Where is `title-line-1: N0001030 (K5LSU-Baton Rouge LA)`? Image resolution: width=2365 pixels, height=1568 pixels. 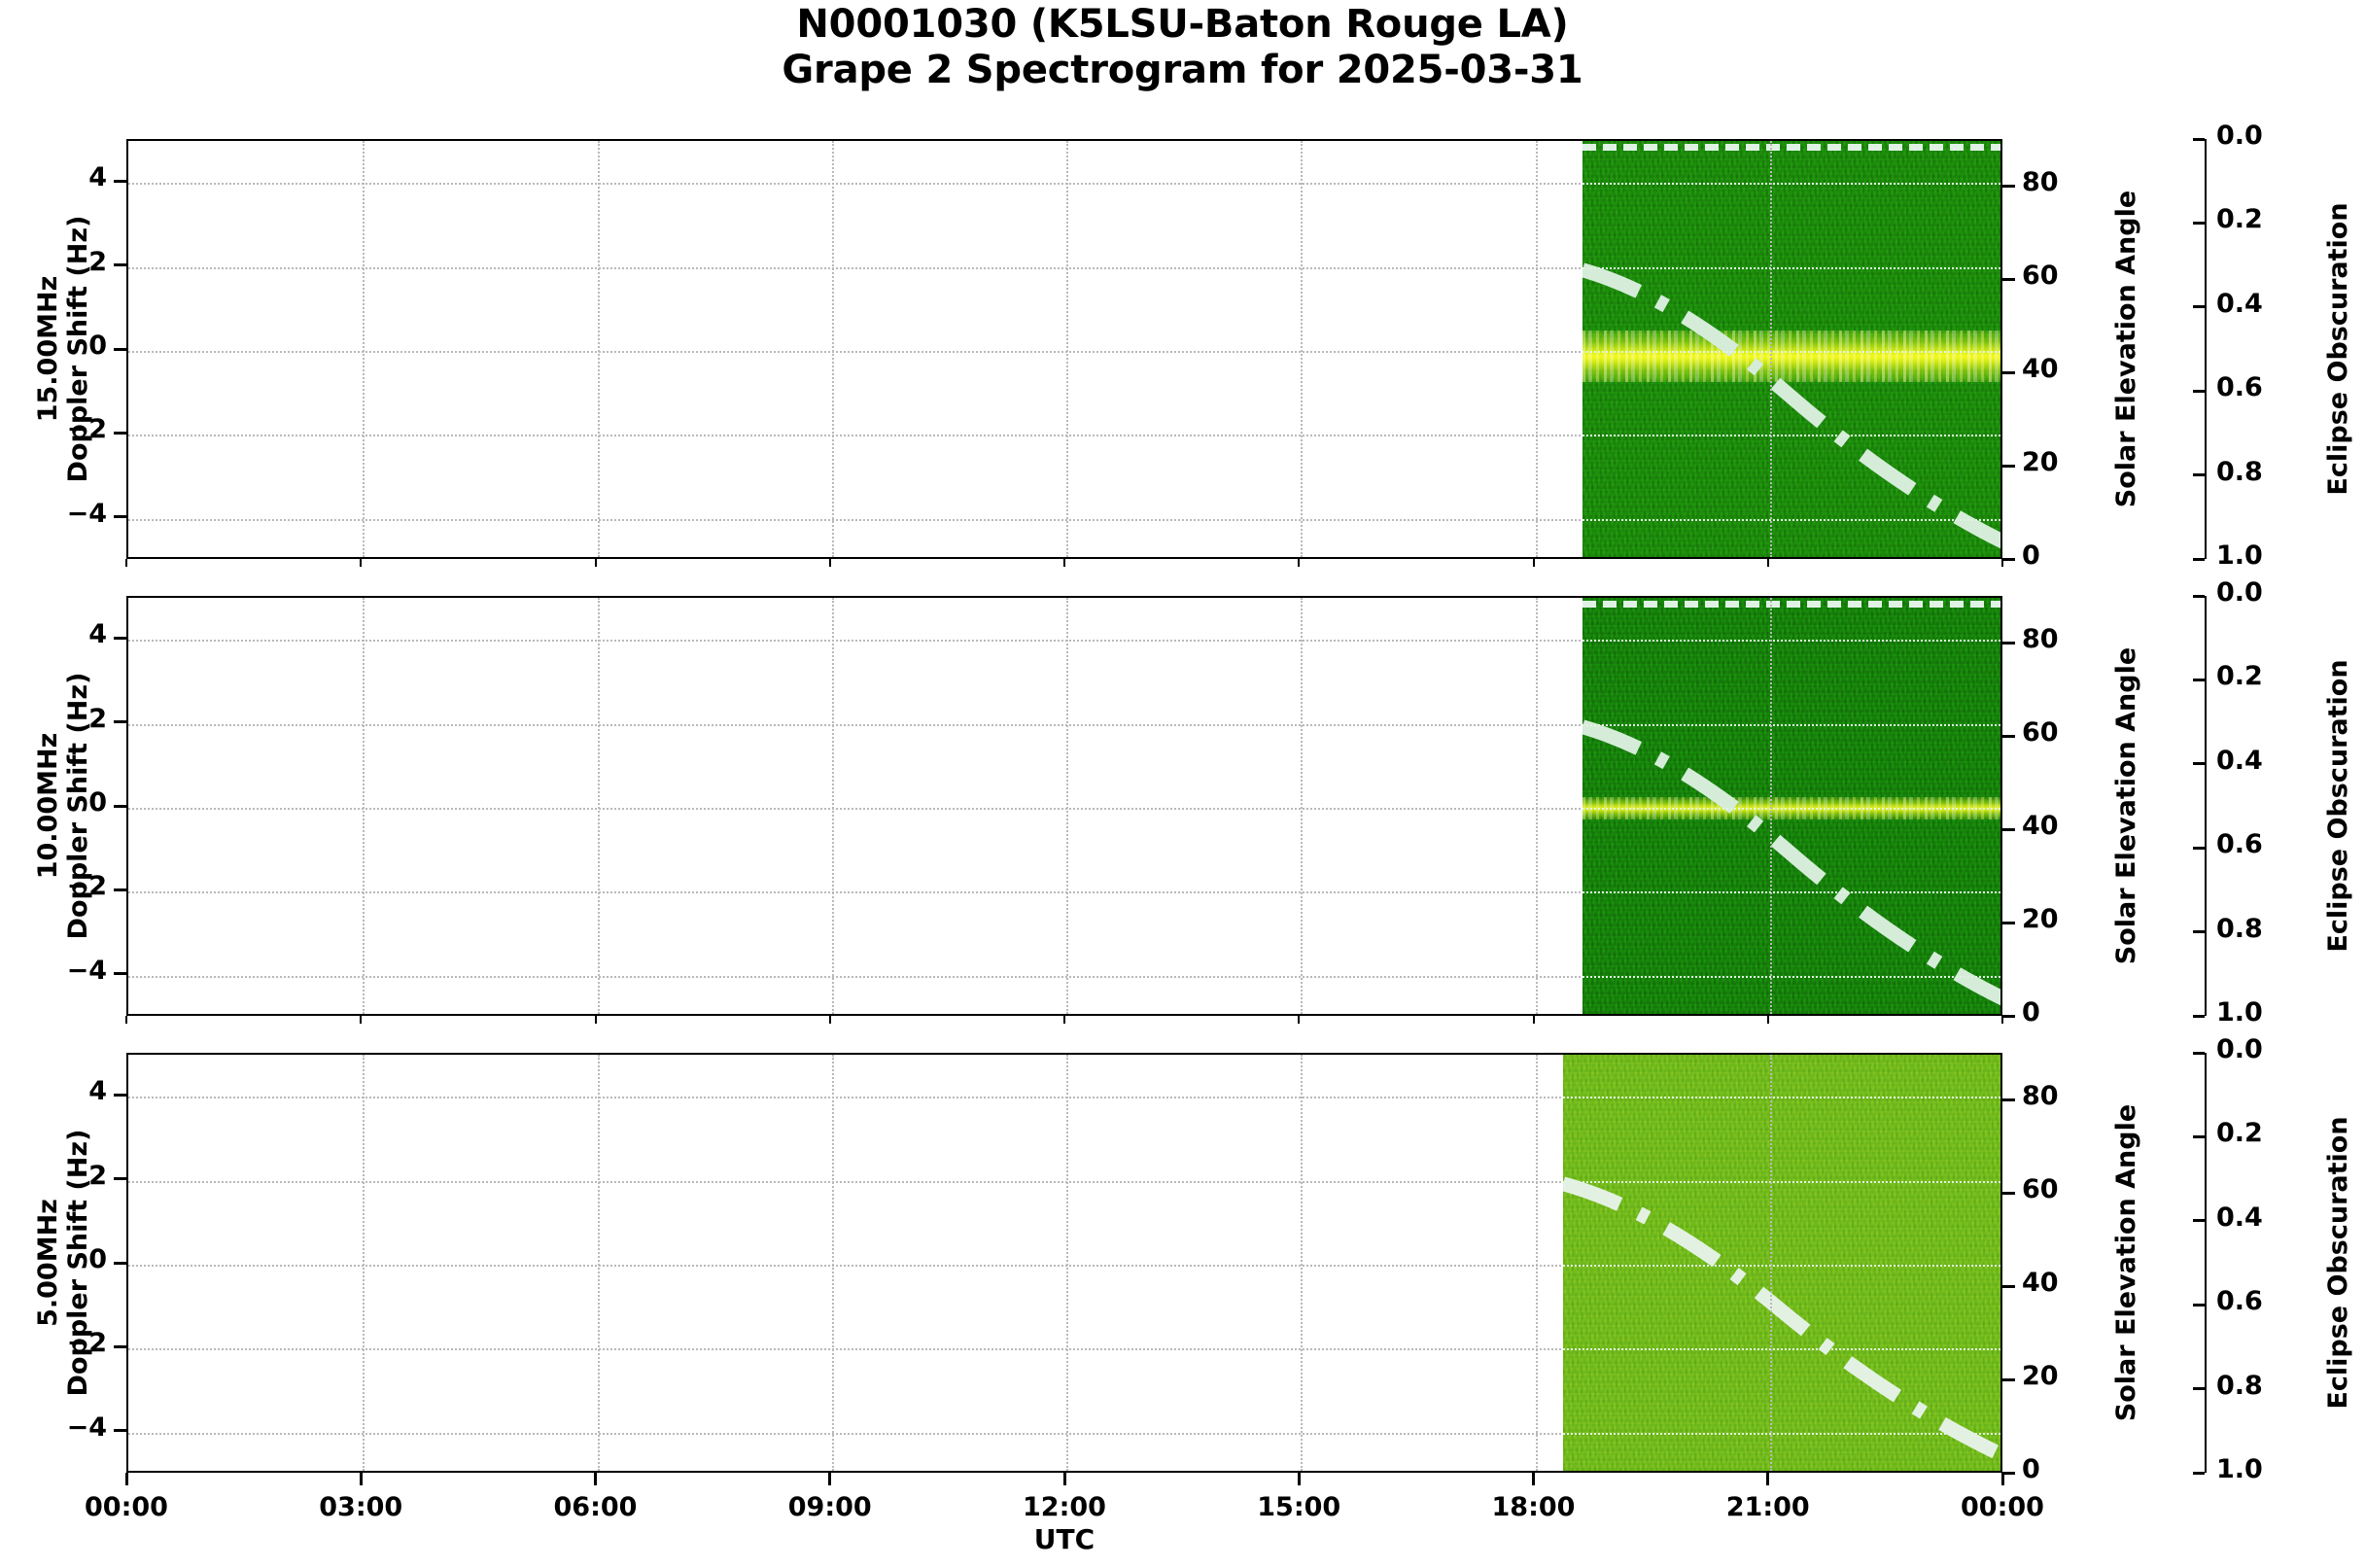
title-line-1: N0001030 (K5LSU-Baton Rouge LA) is located at coordinates (1182, 24).